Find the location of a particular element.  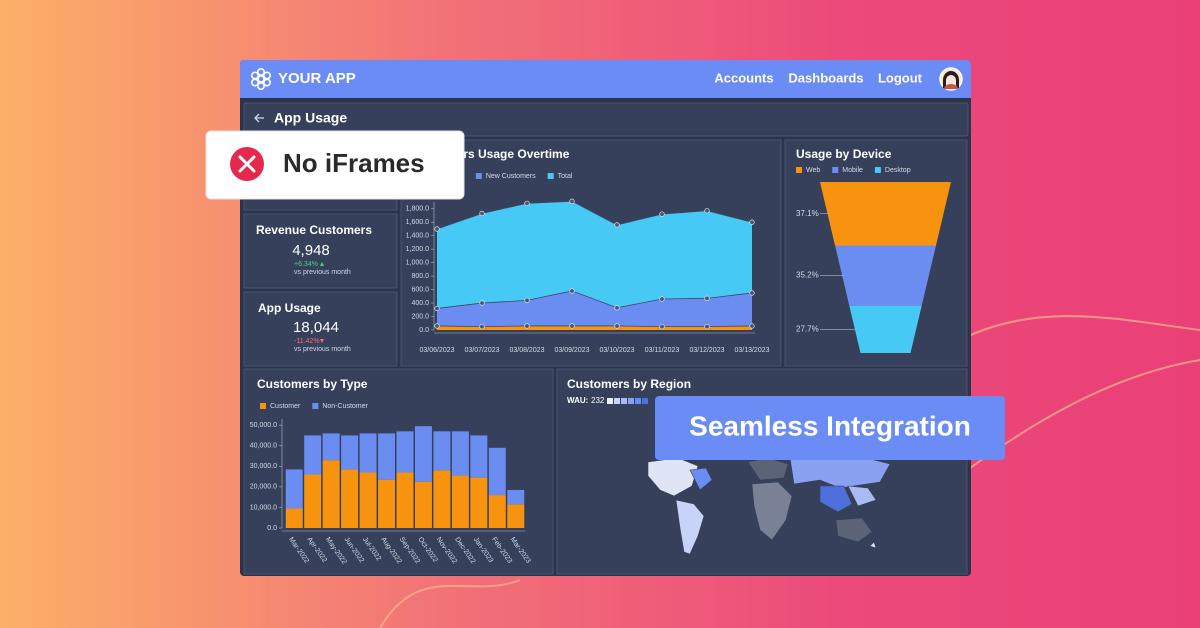

title-bar is located at coordinates (606, 119).